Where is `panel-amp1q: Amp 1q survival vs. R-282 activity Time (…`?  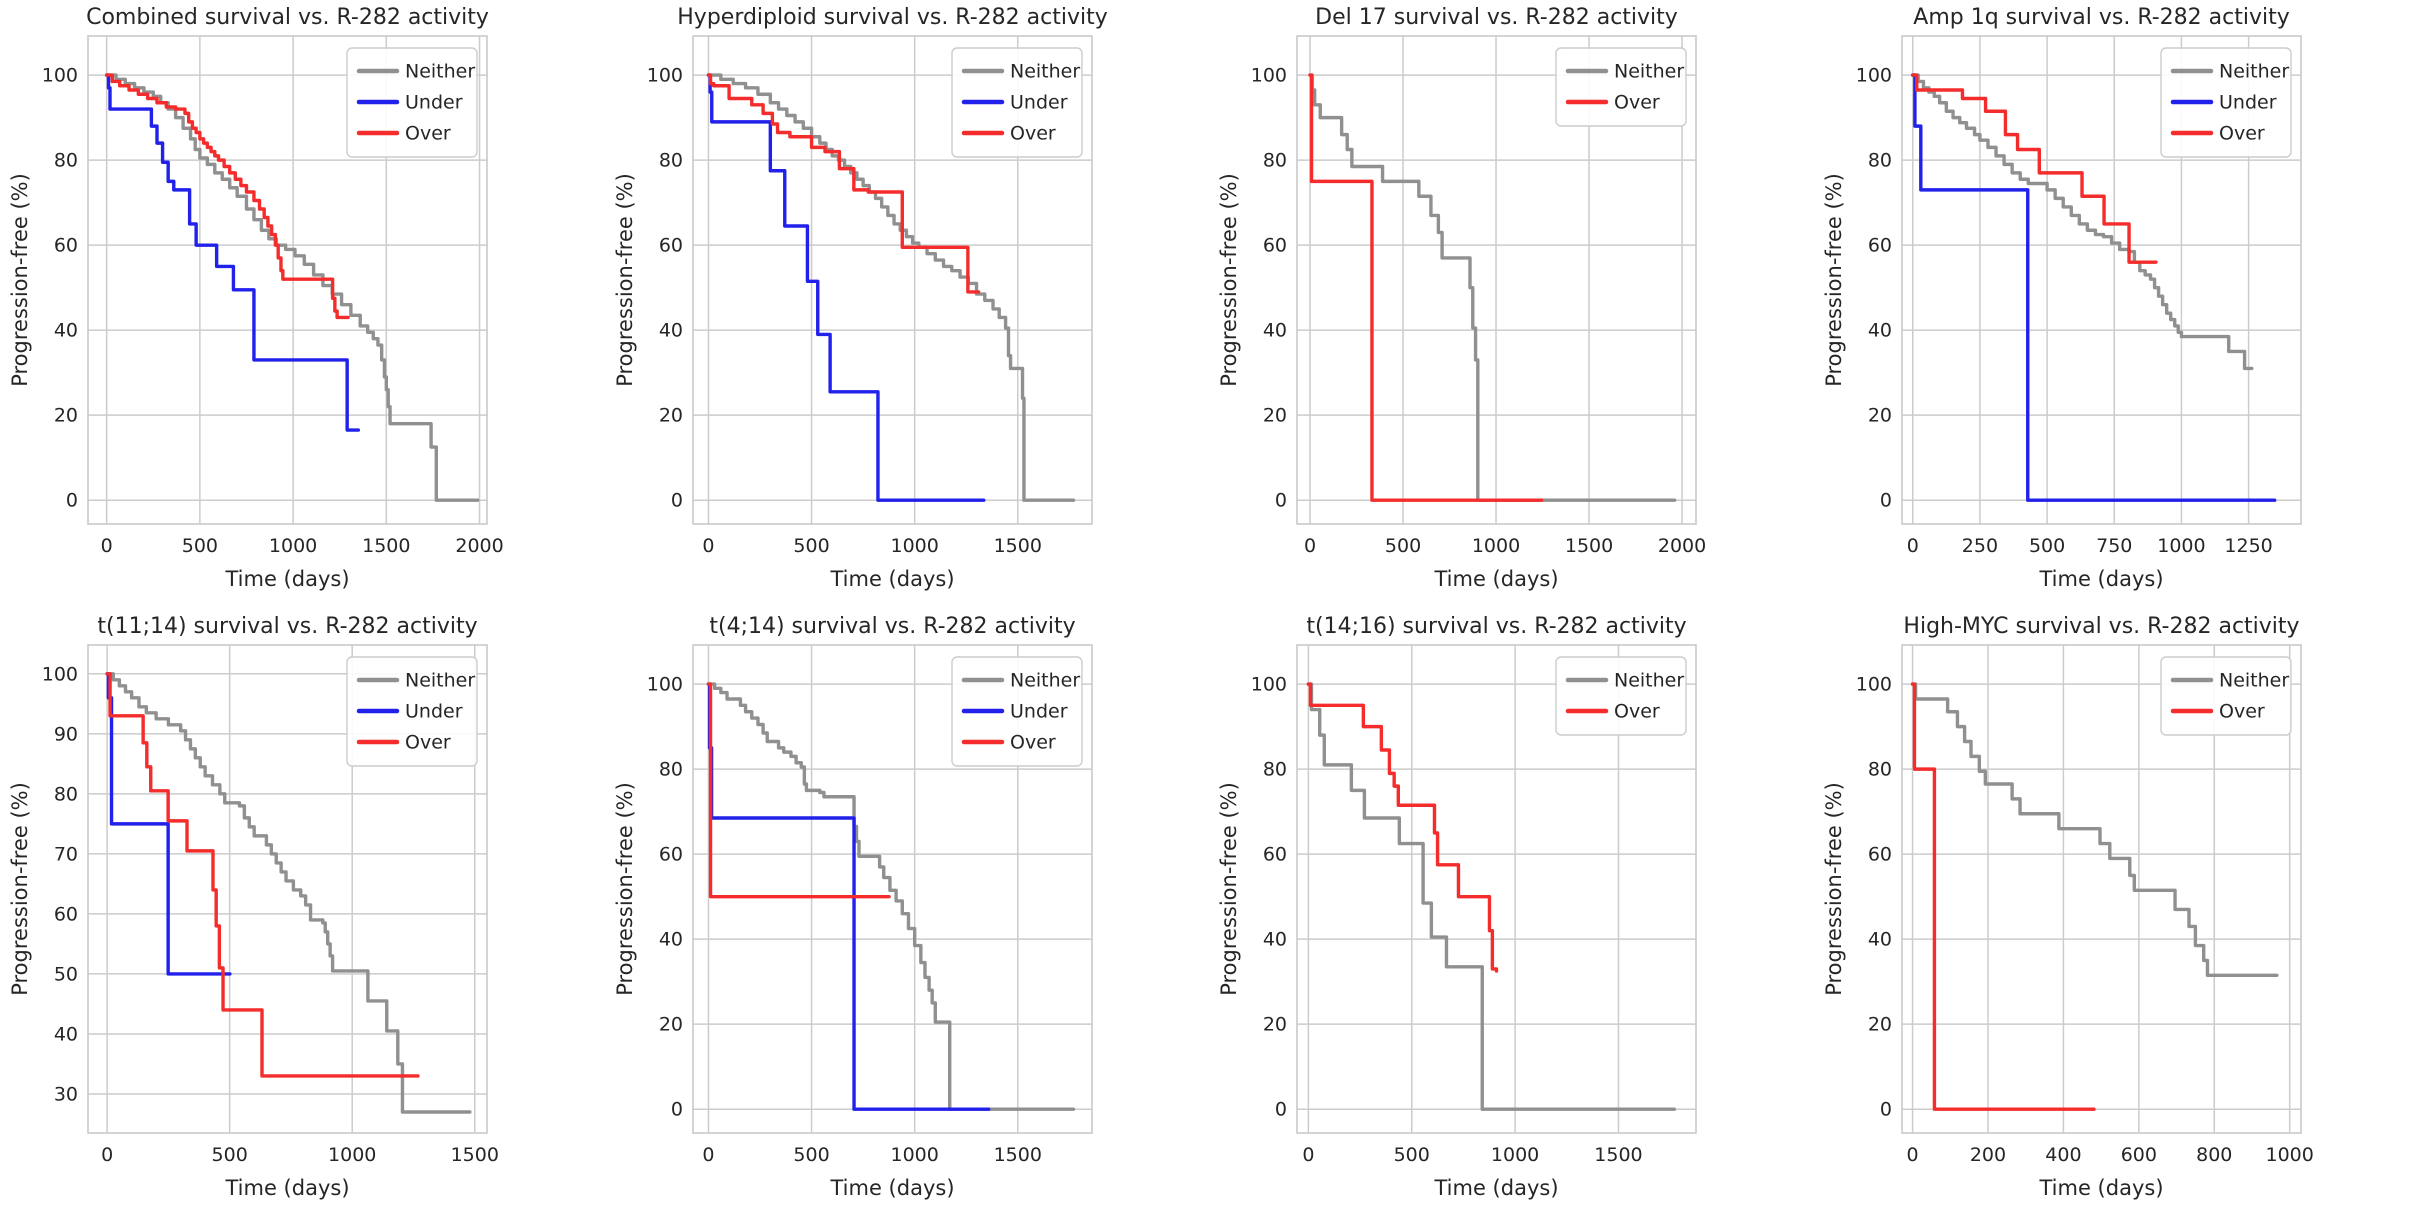 panel-amp1q: Amp 1q survival vs. R-282 activity Time (… is located at coordinates (2116, 304).